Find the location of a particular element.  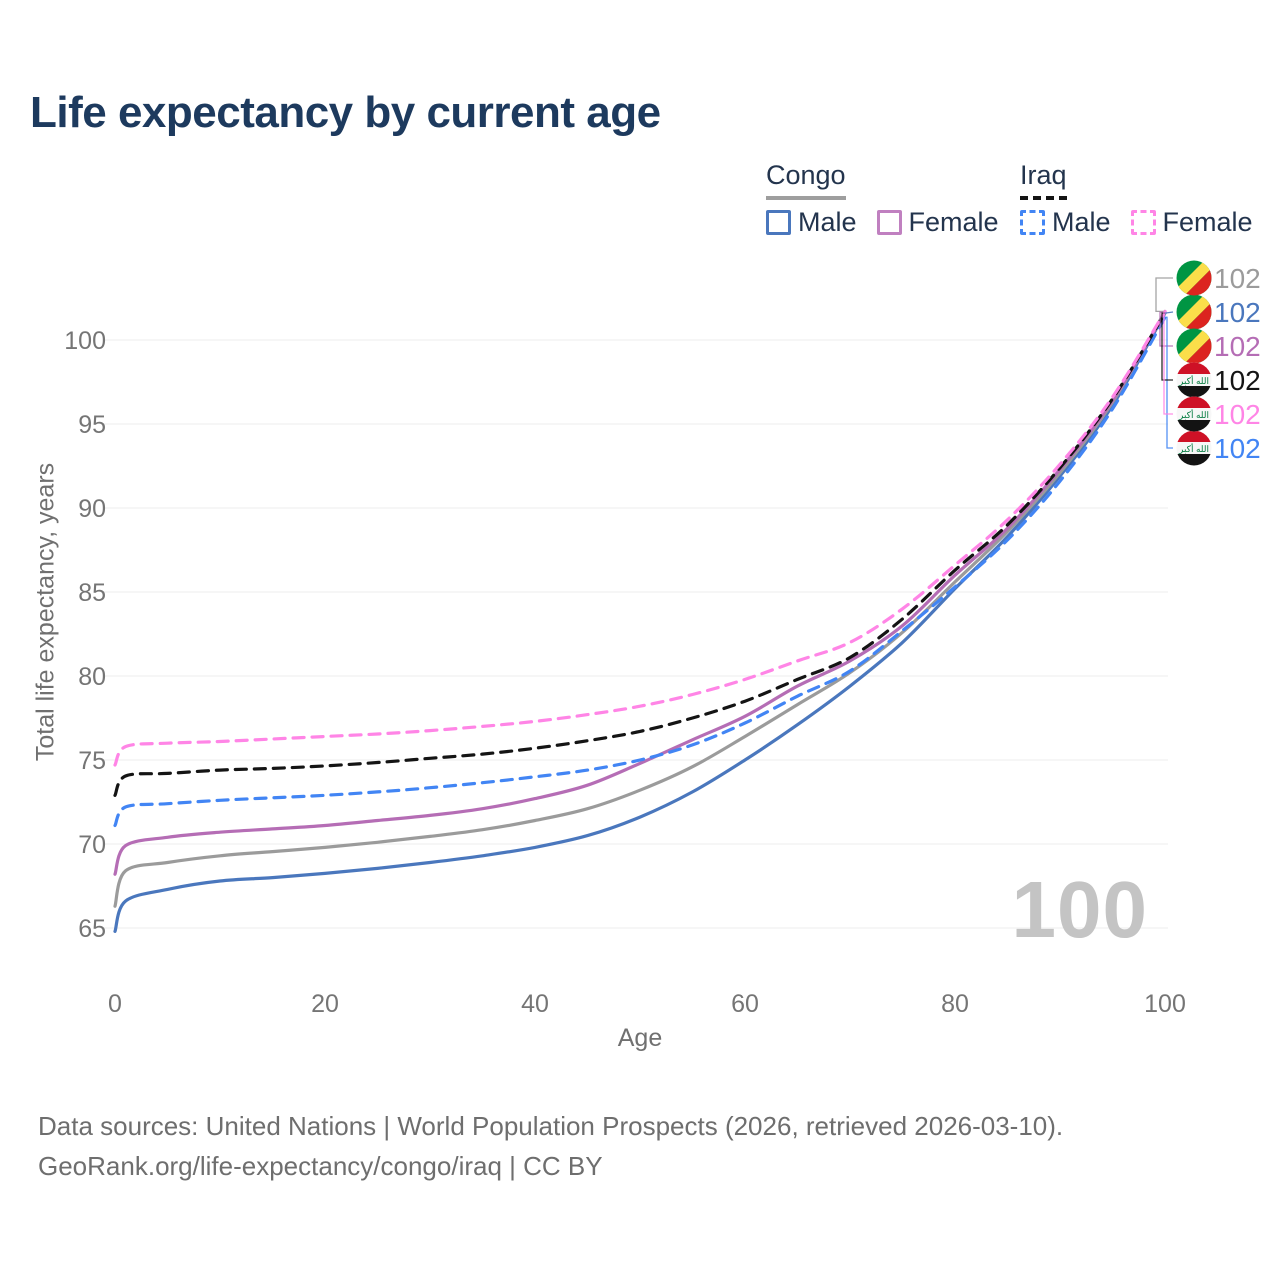

end-value-label-congo-female: 102 is located at coordinates (1237, 346).